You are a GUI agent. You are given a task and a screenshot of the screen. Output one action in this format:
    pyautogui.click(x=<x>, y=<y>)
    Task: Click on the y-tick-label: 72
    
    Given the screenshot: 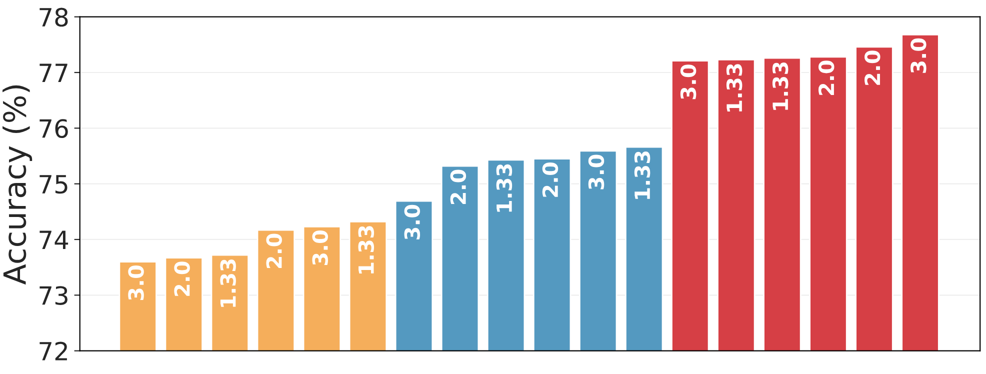 What is the action you would take?
    pyautogui.click(x=53, y=351)
    